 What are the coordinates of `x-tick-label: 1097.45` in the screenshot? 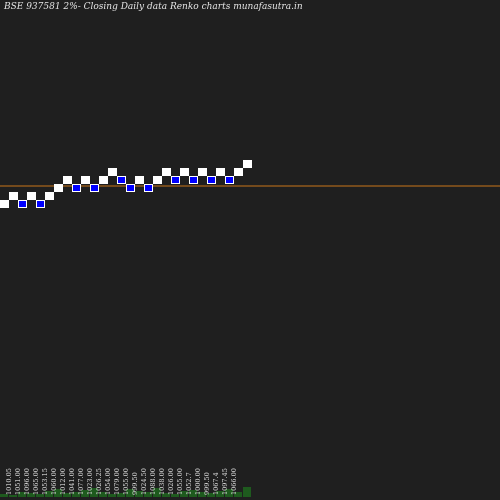 It's located at (225, 481).